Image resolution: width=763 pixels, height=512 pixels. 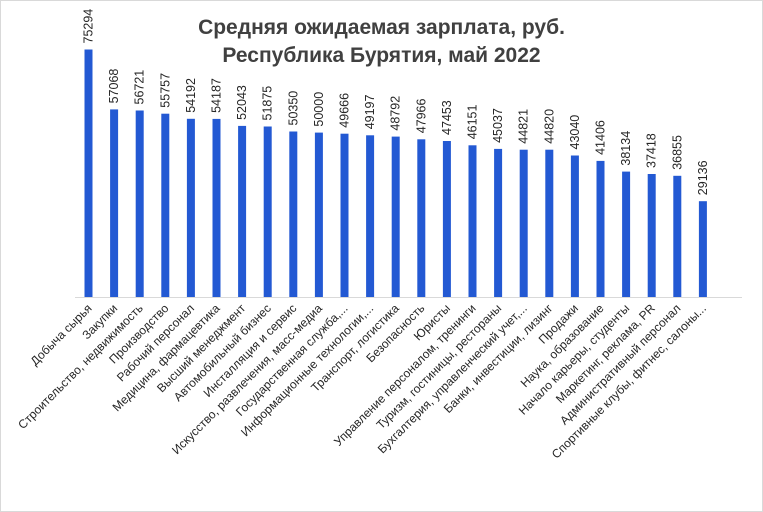 I want to click on value-label: 55757, so click(x=165, y=90).